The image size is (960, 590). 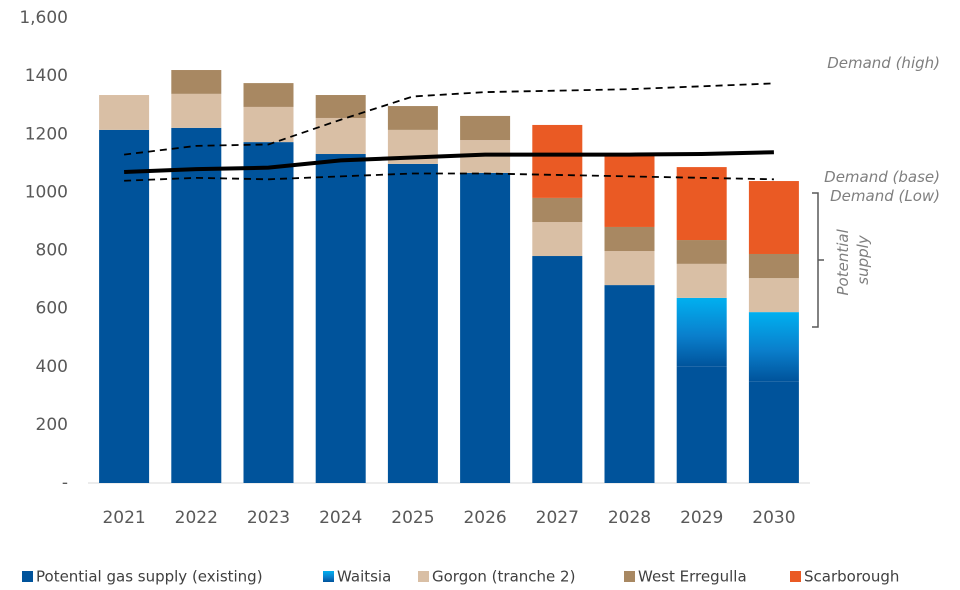 I want to click on line-label: Demand (high), so click(x=883, y=63).